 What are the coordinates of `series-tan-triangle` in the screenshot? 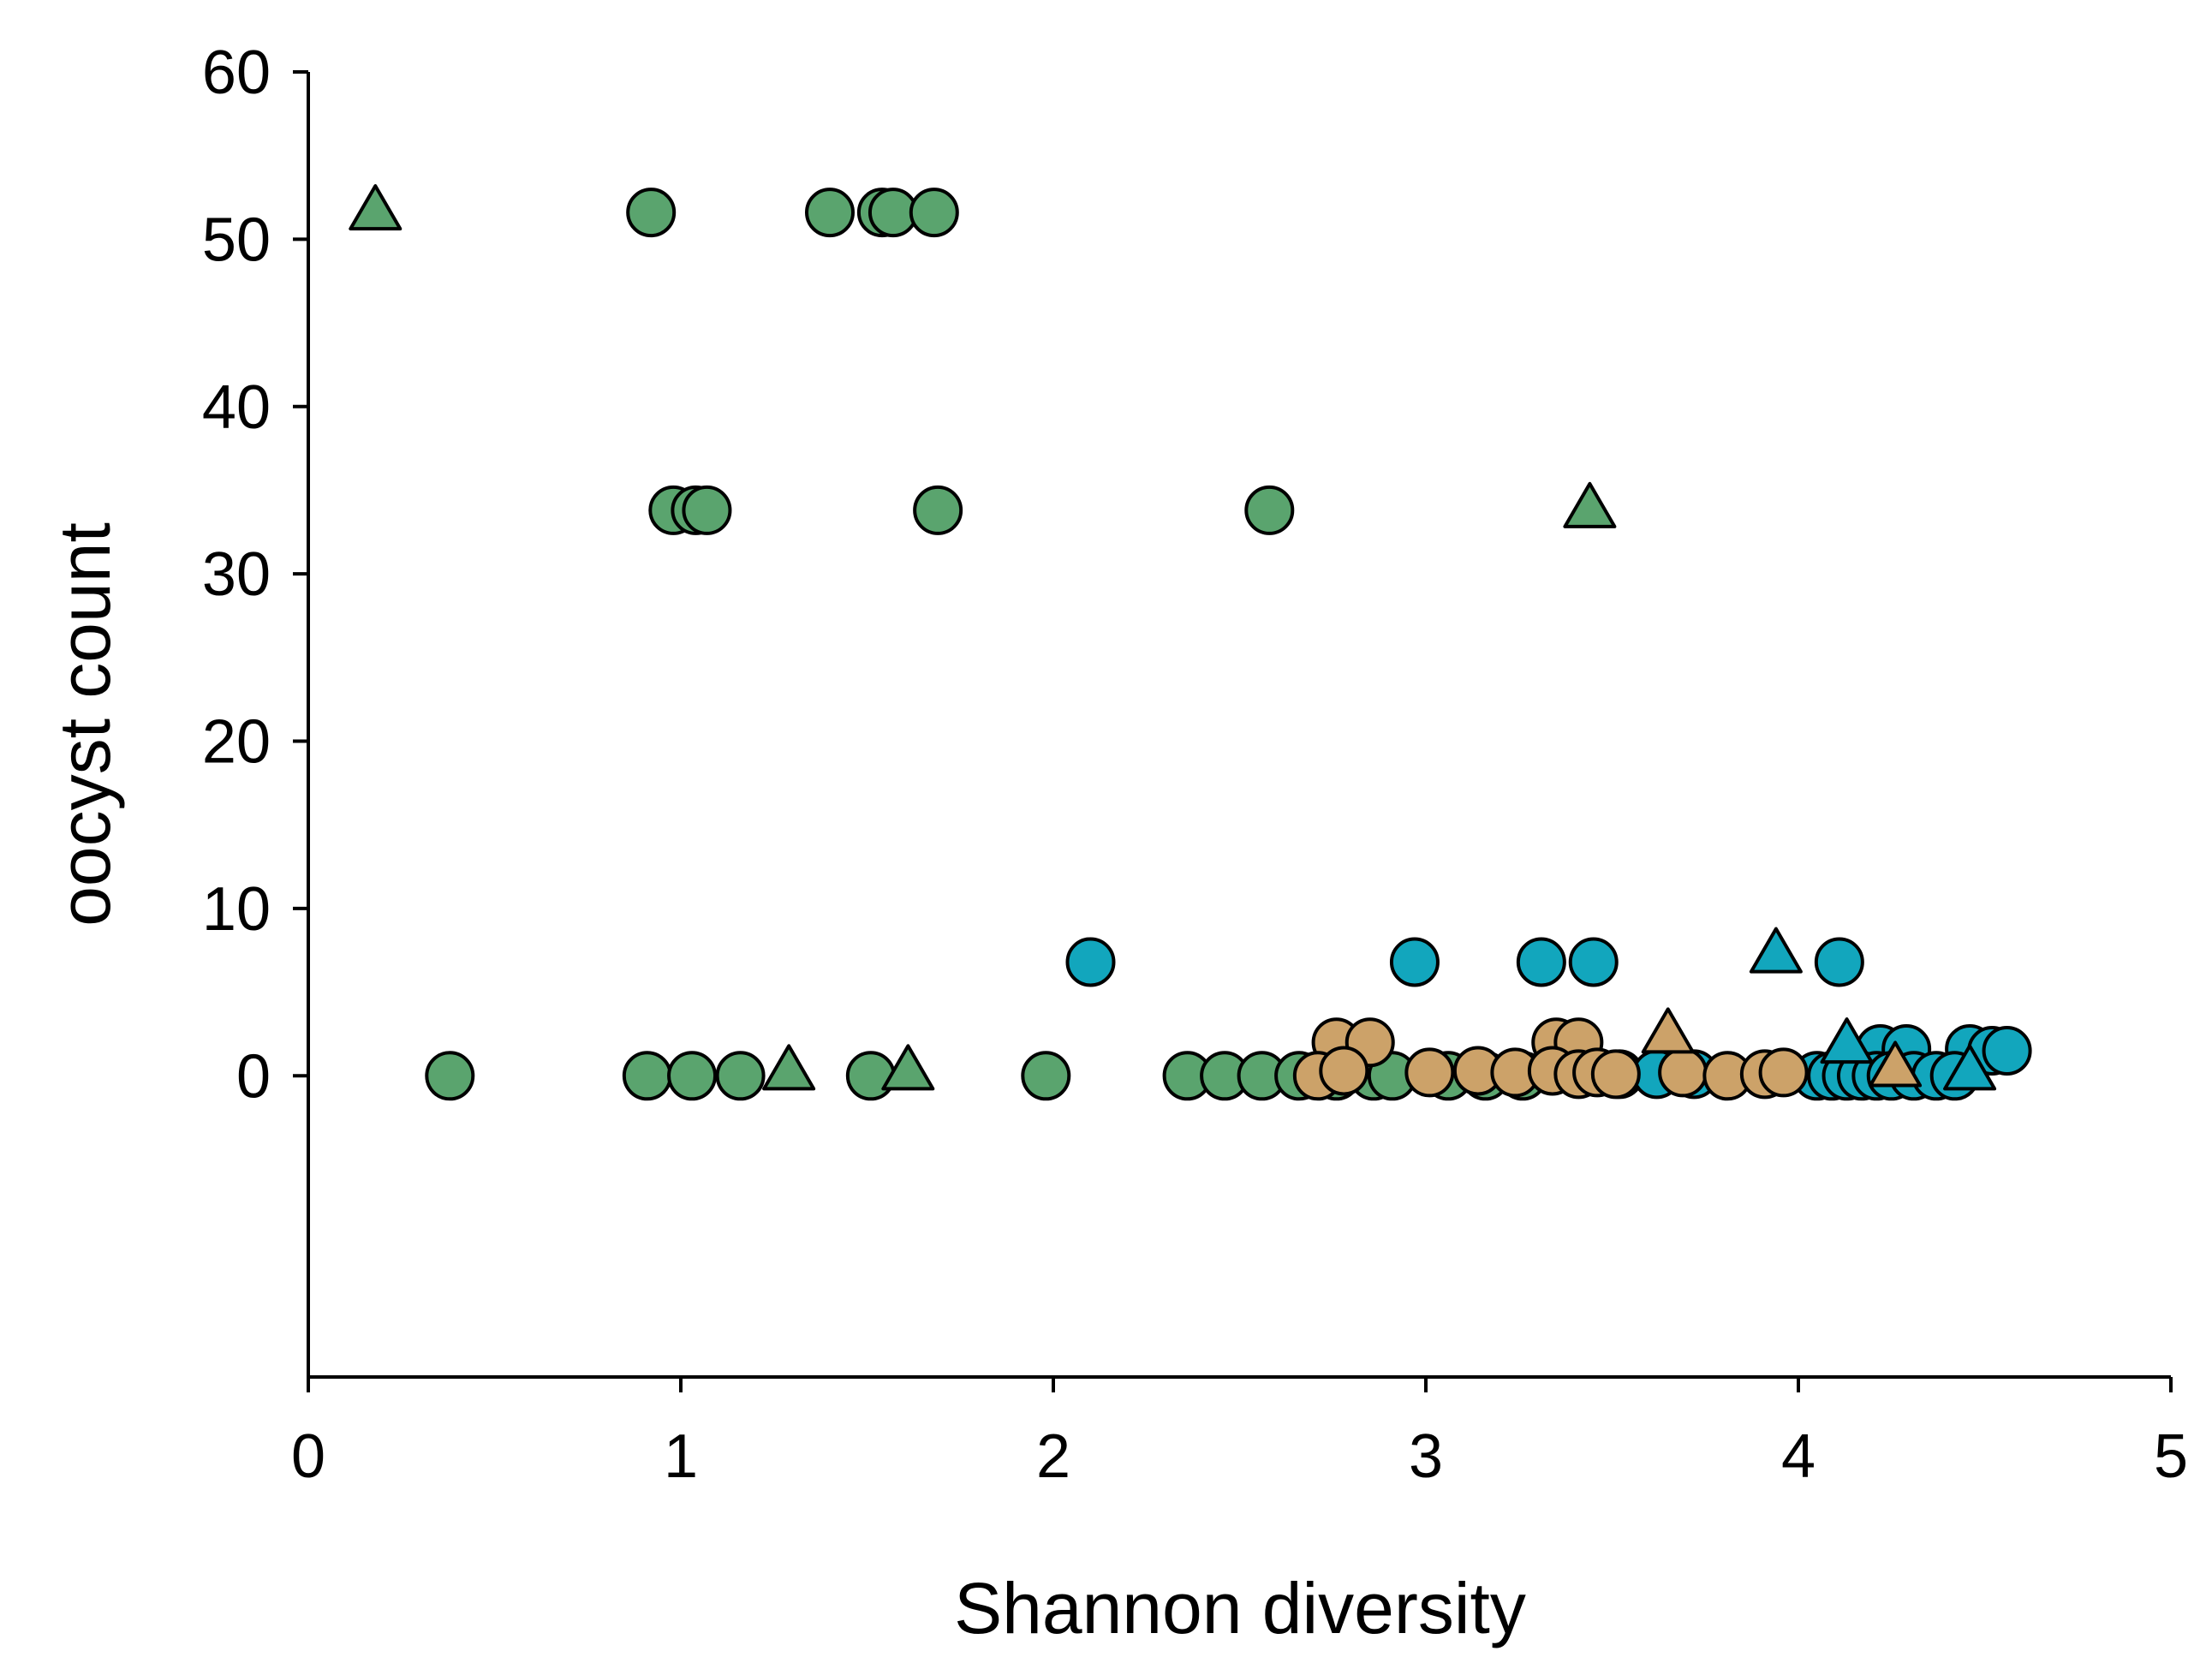 It's located at (1782, 1047).